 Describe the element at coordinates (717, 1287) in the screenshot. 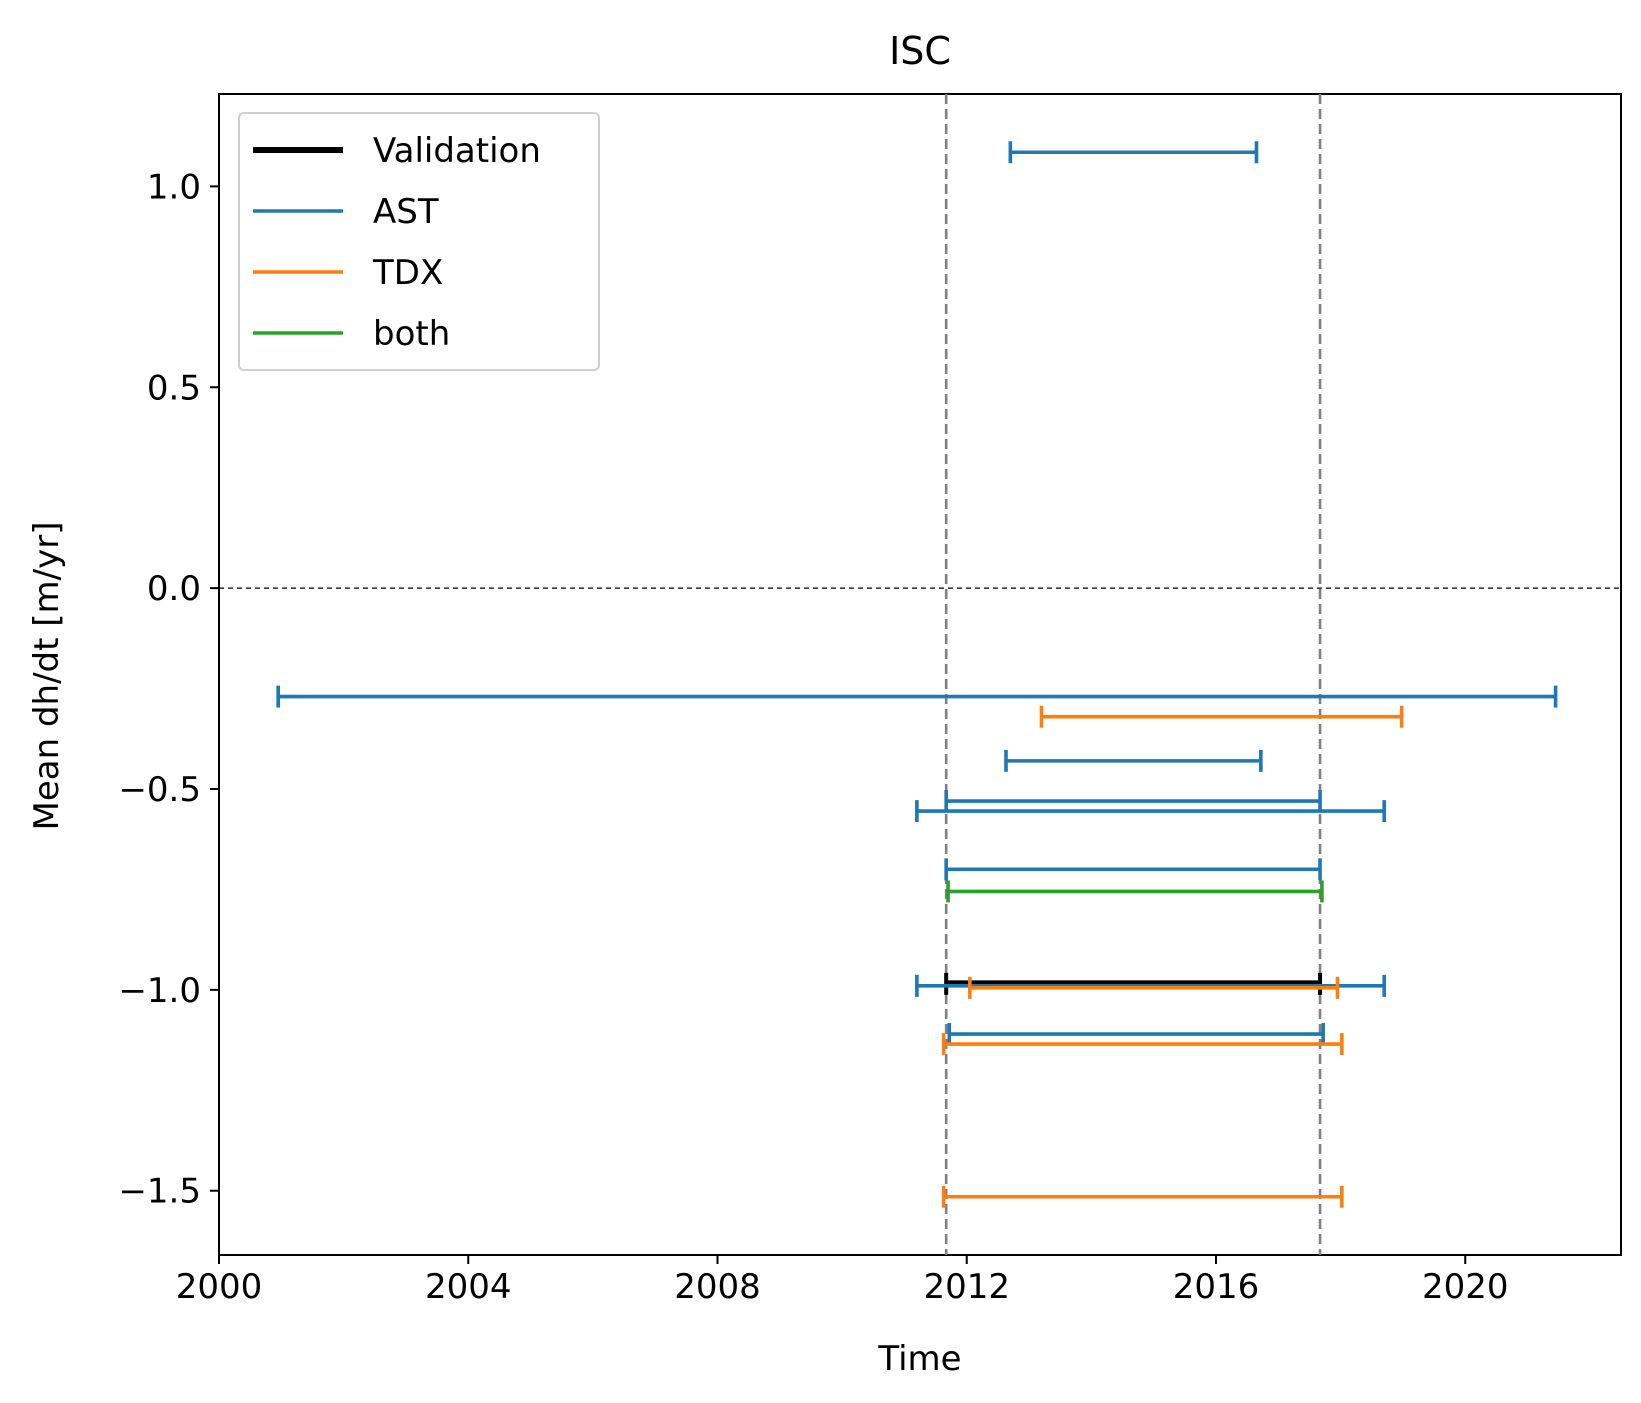

I see `x-tick-label: 2008` at that location.